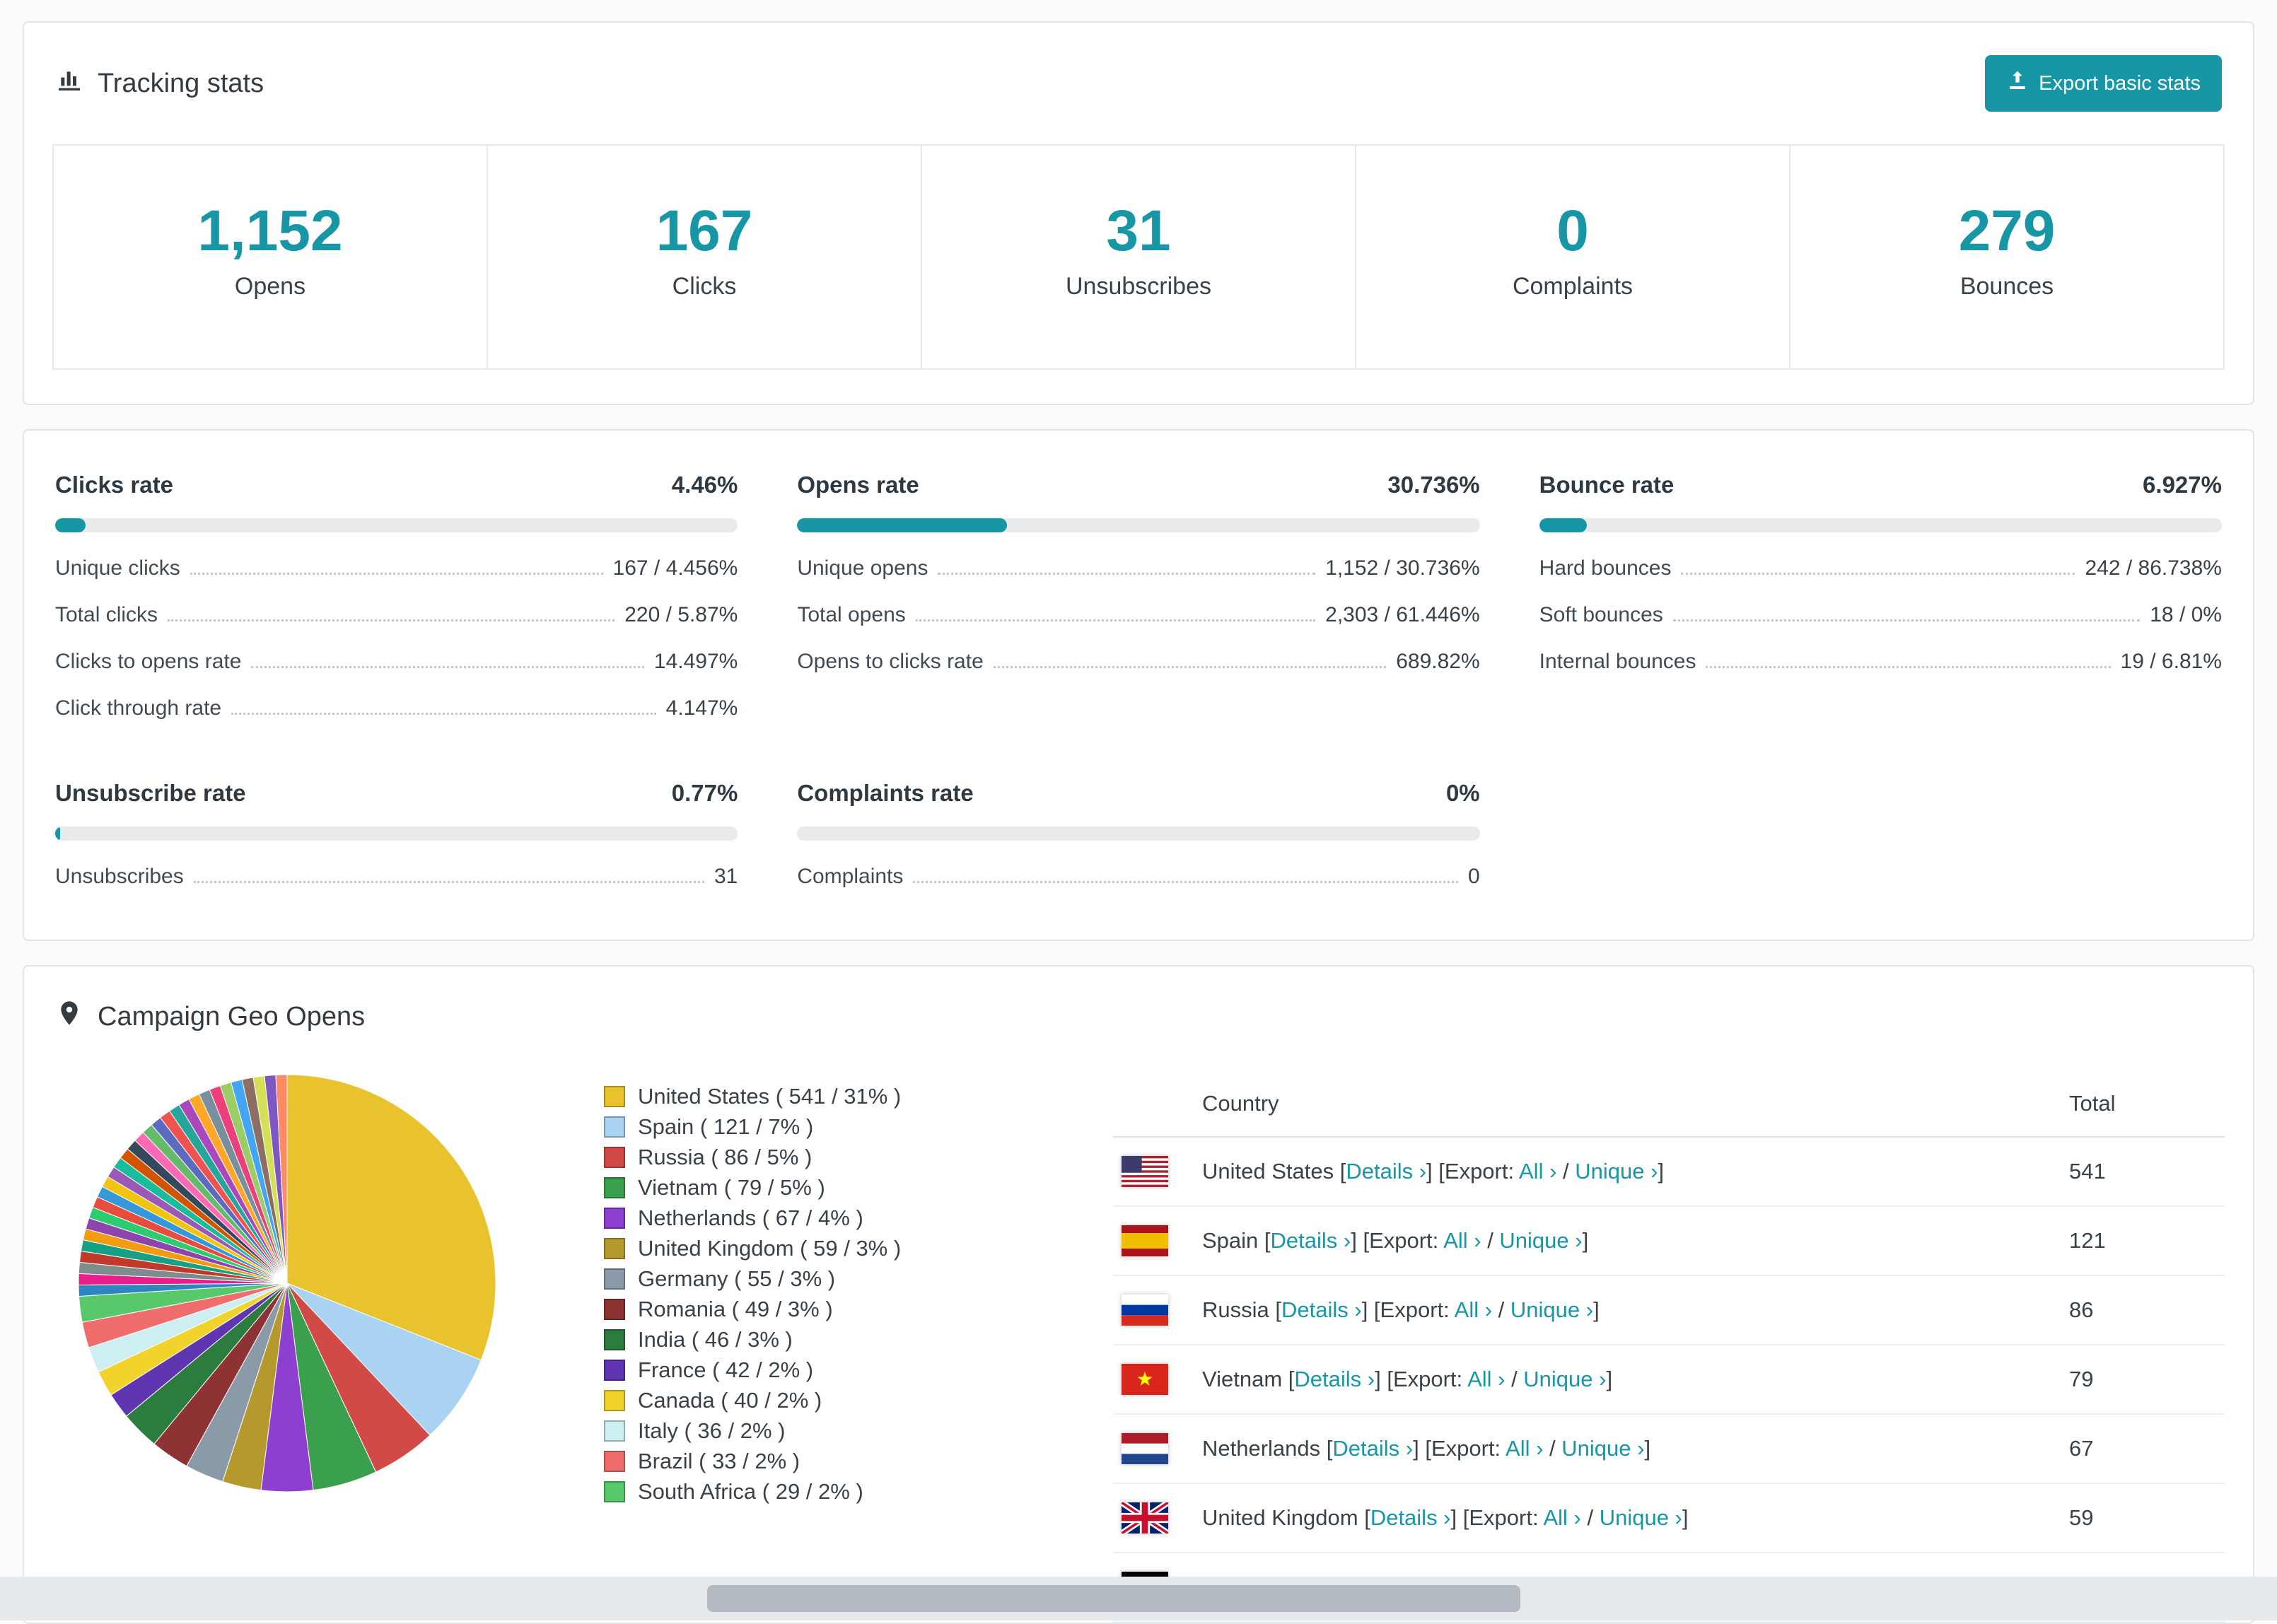 This screenshot has width=2277, height=1624. What do you see at coordinates (1617, 661) in the screenshot?
I see `detail-label: Internal bounces` at bounding box center [1617, 661].